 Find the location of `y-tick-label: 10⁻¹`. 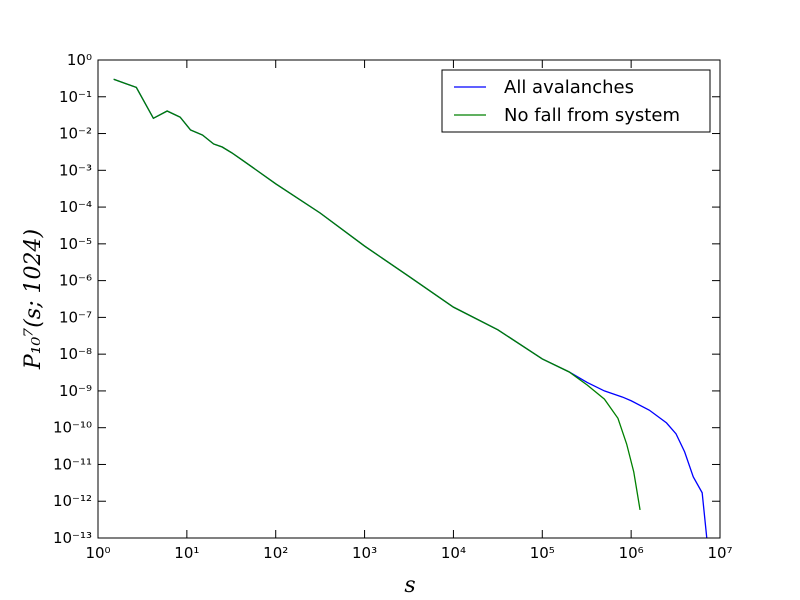

y-tick-label: 10⁻¹ is located at coordinates (75, 97).